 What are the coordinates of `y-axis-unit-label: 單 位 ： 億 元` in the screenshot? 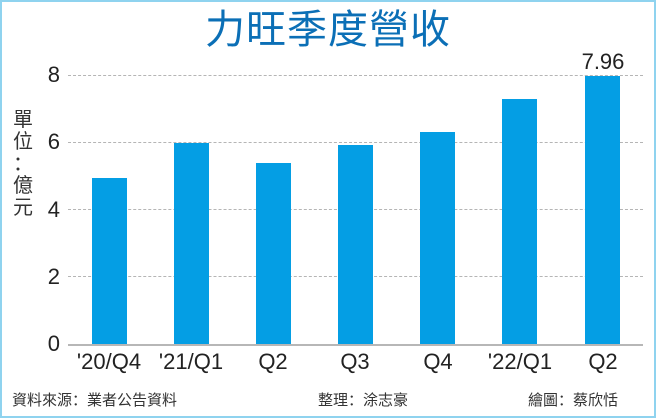 It's located at (23, 163).